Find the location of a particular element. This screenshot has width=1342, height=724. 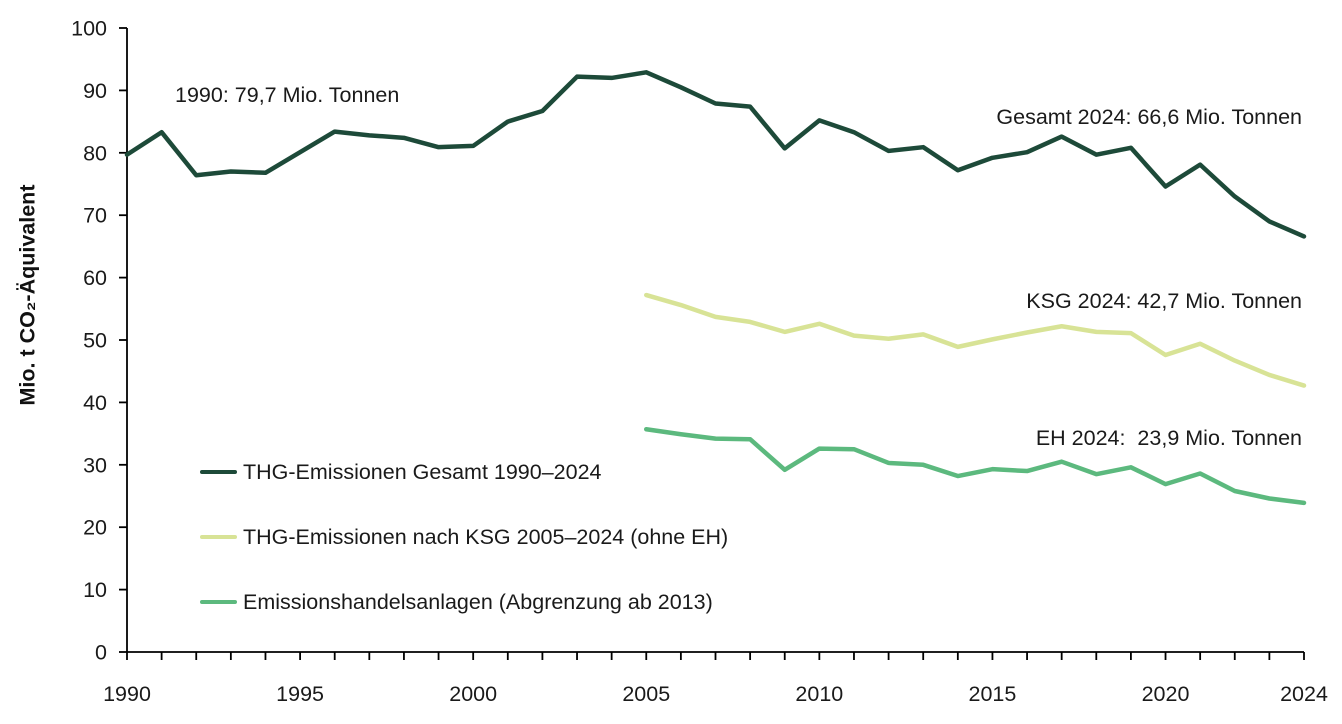

x-tick-label: 1995 is located at coordinates (300, 694).